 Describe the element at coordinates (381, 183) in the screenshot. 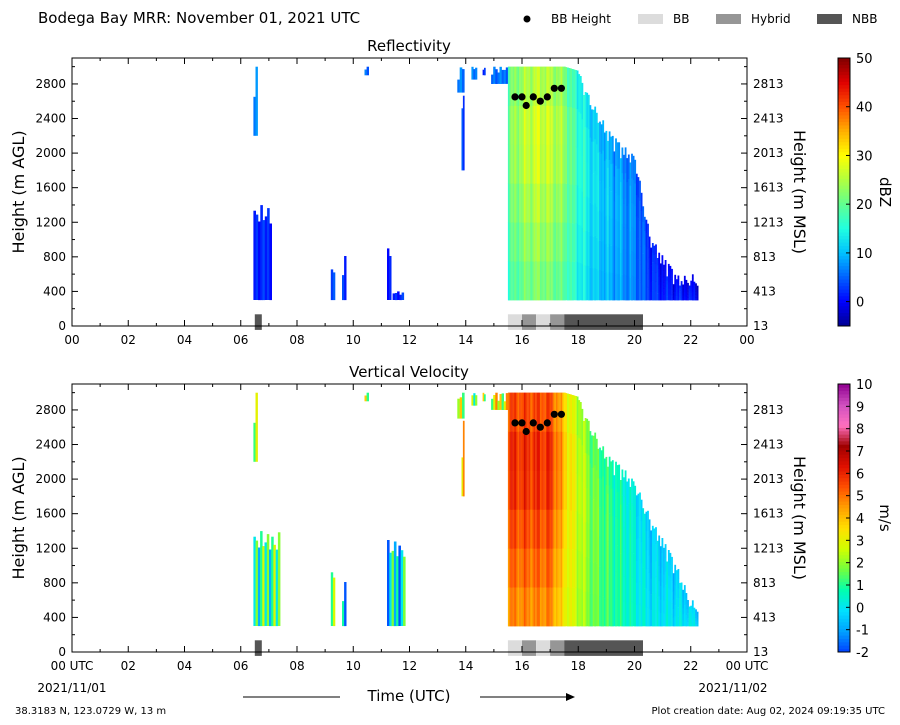

I see `echo-layer` at that location.